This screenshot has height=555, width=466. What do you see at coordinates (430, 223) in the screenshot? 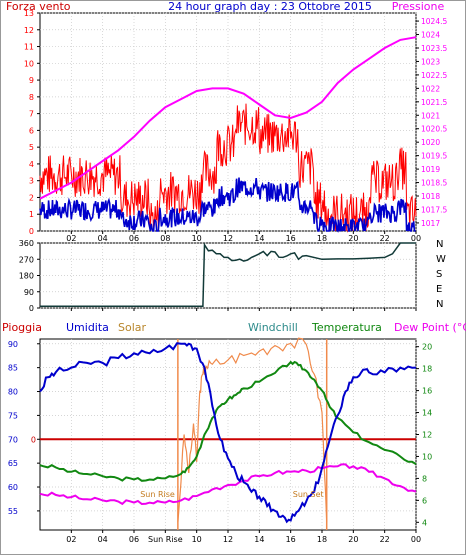
I see `y-right-tick-label: 1017` at bounding box center [430, 223].